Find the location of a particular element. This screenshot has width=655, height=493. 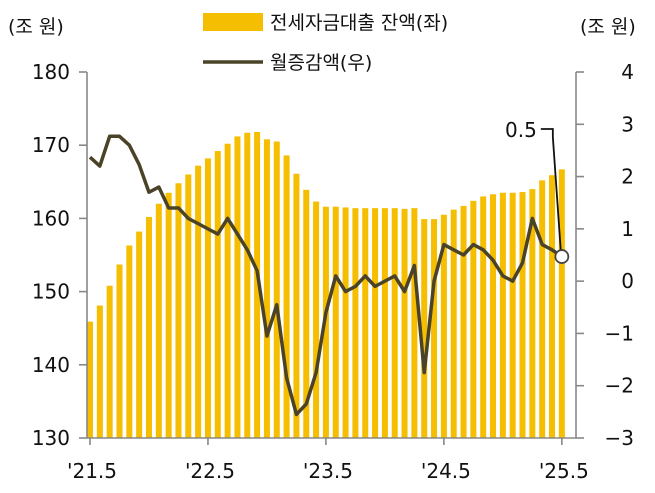

left-tick-label: 130 is located at coordinates (51, 438).